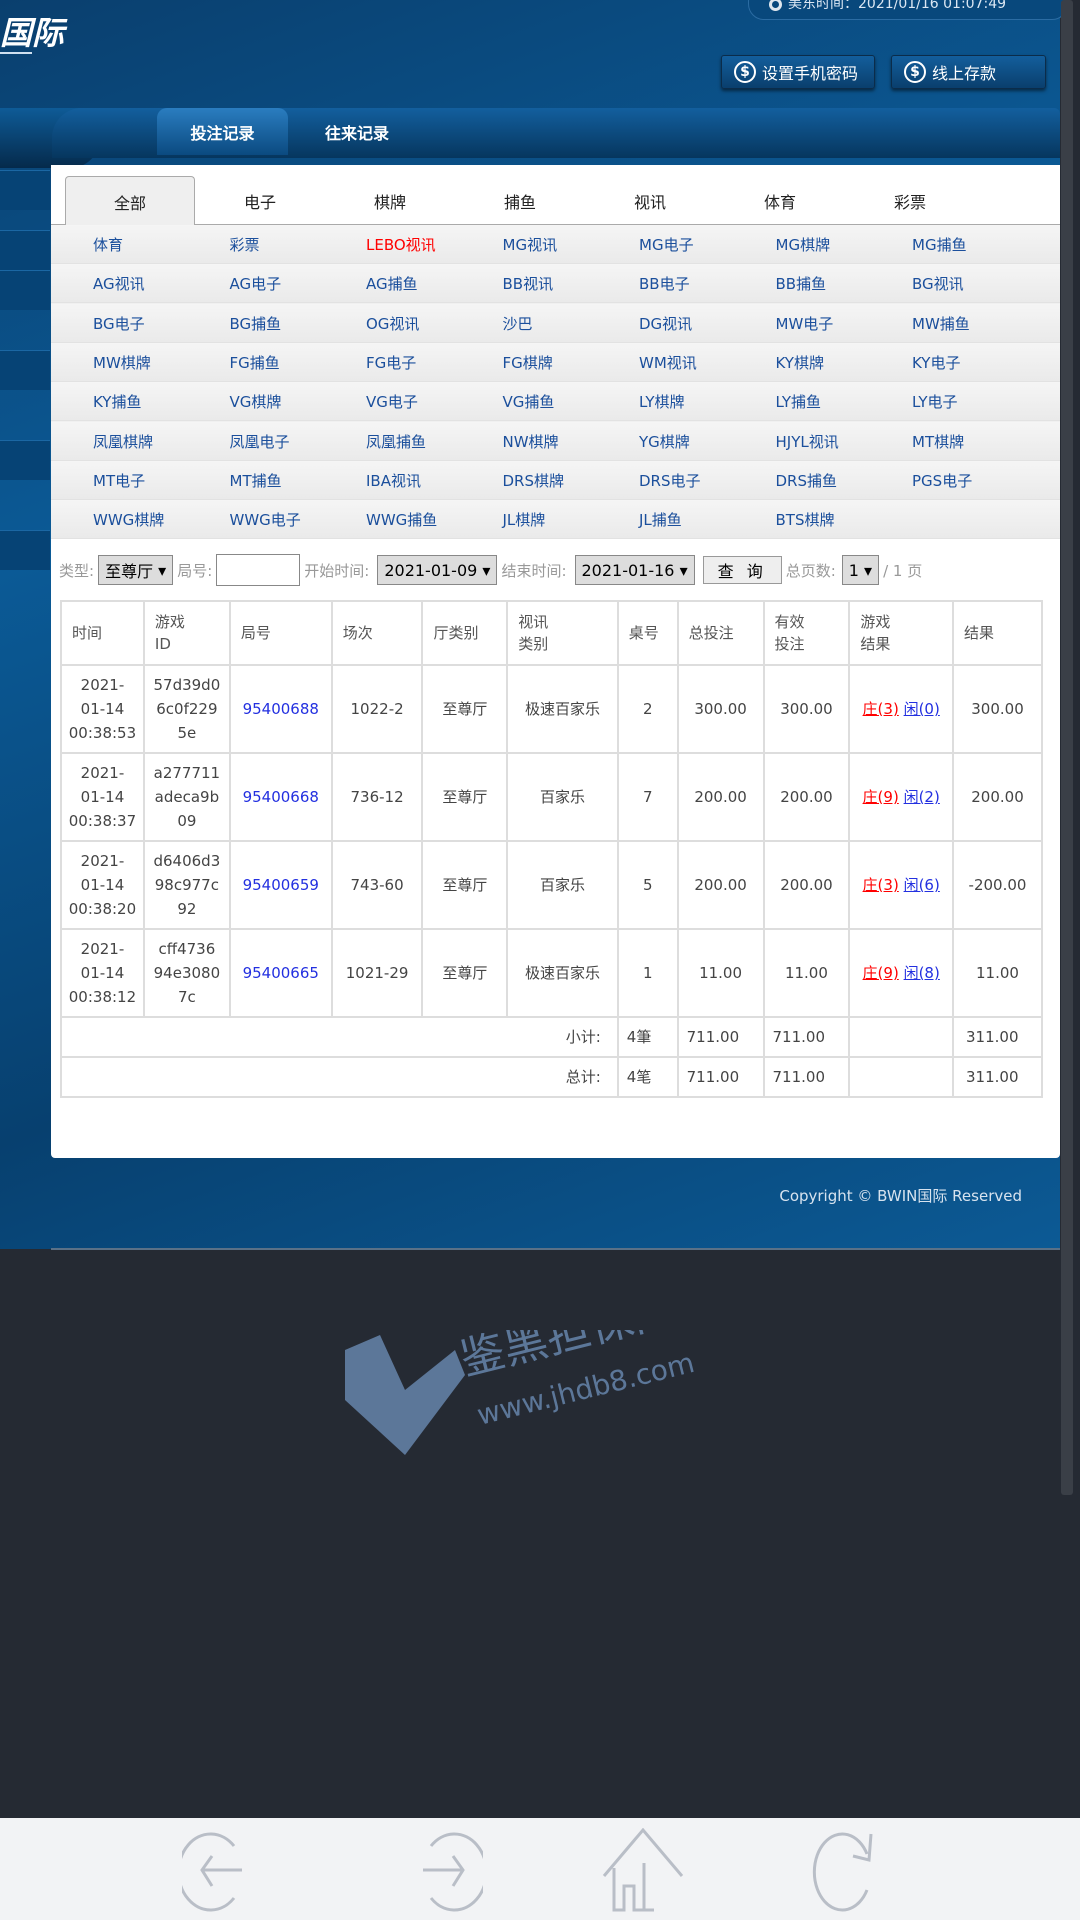  What do you see at coordinates (437, 570) in the screenshot?
I see `start-date-select: 2021-01-09 ▾` at bounding box center [437, 570].